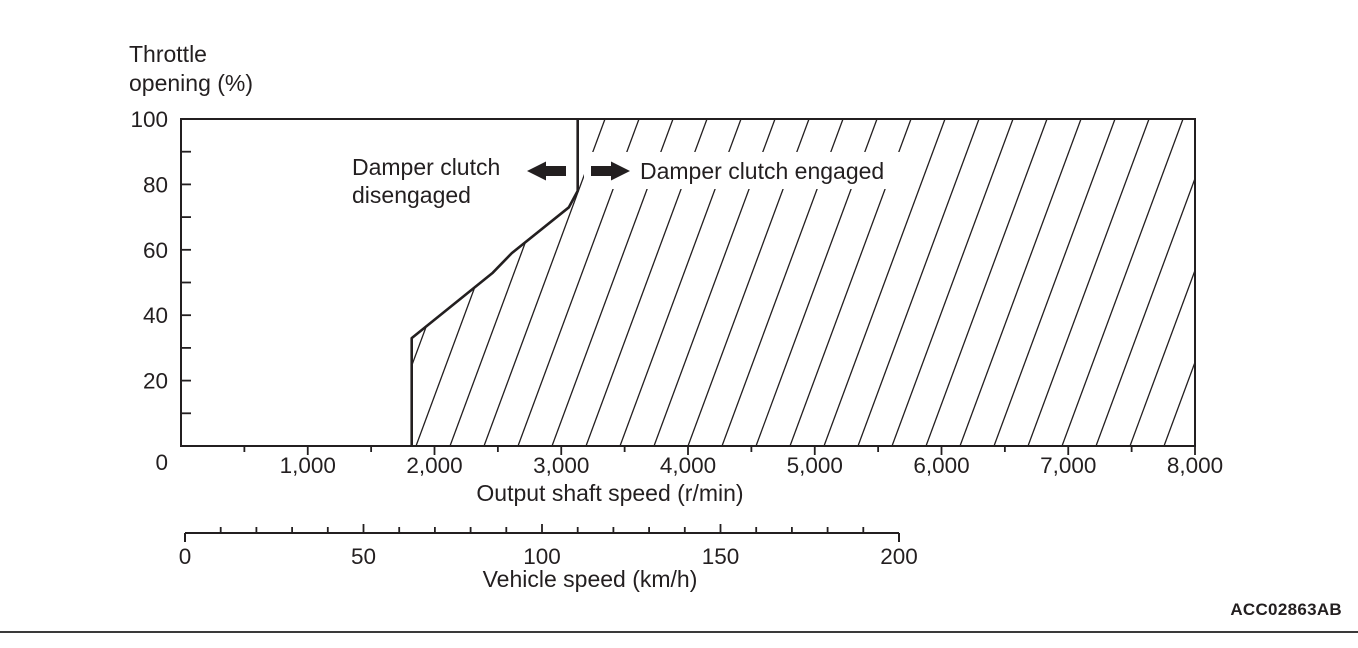 This screenshot has height=648, width=1358. What do you see at coordinates (590, 579) in the screenshot?
I see `secondary-axis-title: Vehicle speed (km/h)` at bounding box center [590, 579].